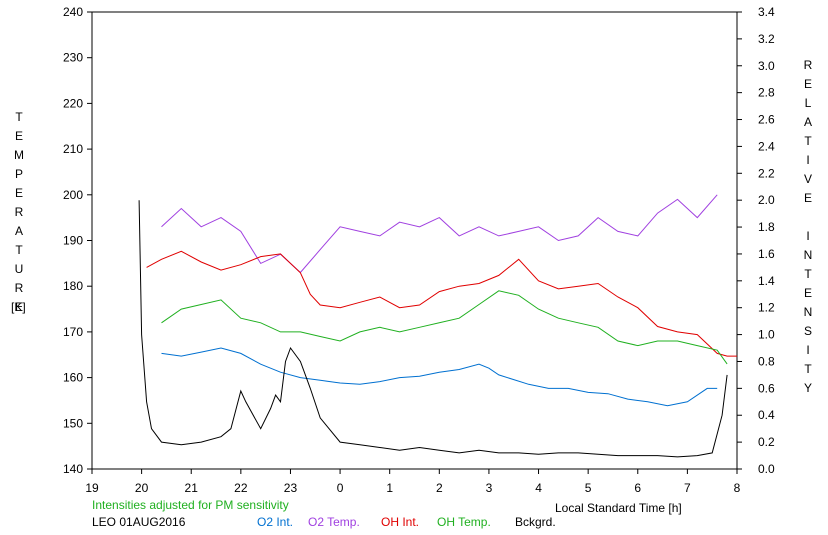 Image resolution: width=828 pixels, height=535 pixels. Describe the element at coordinates (73, 423) in the screenshot. I see `left-tick-label: 150` at that location.